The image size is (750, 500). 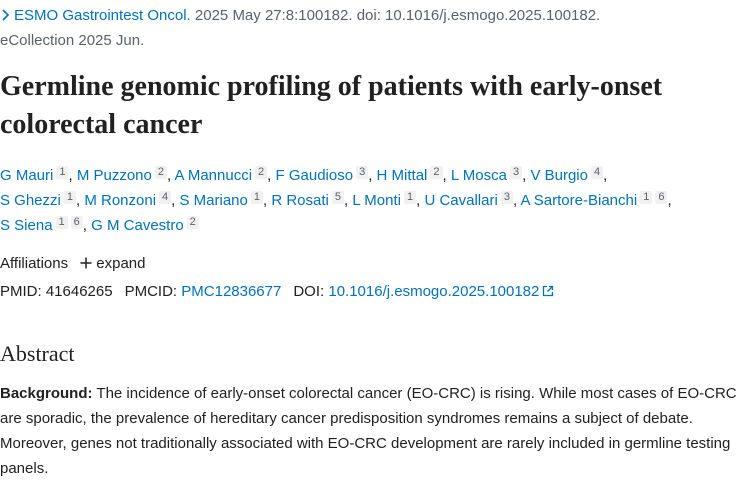 I want to click on author: L Mosca 3, so click(x=488, y=175).